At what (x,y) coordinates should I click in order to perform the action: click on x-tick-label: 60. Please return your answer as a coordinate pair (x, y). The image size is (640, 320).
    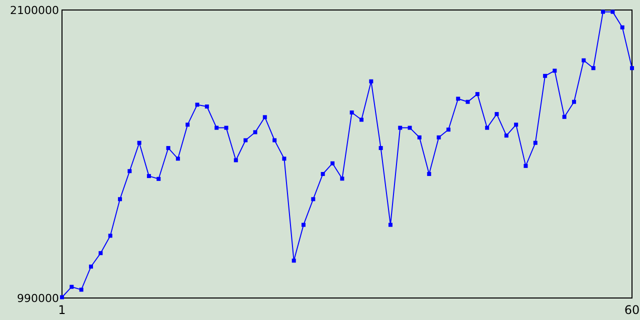
    Looking at the image, I should click on (632, 310).